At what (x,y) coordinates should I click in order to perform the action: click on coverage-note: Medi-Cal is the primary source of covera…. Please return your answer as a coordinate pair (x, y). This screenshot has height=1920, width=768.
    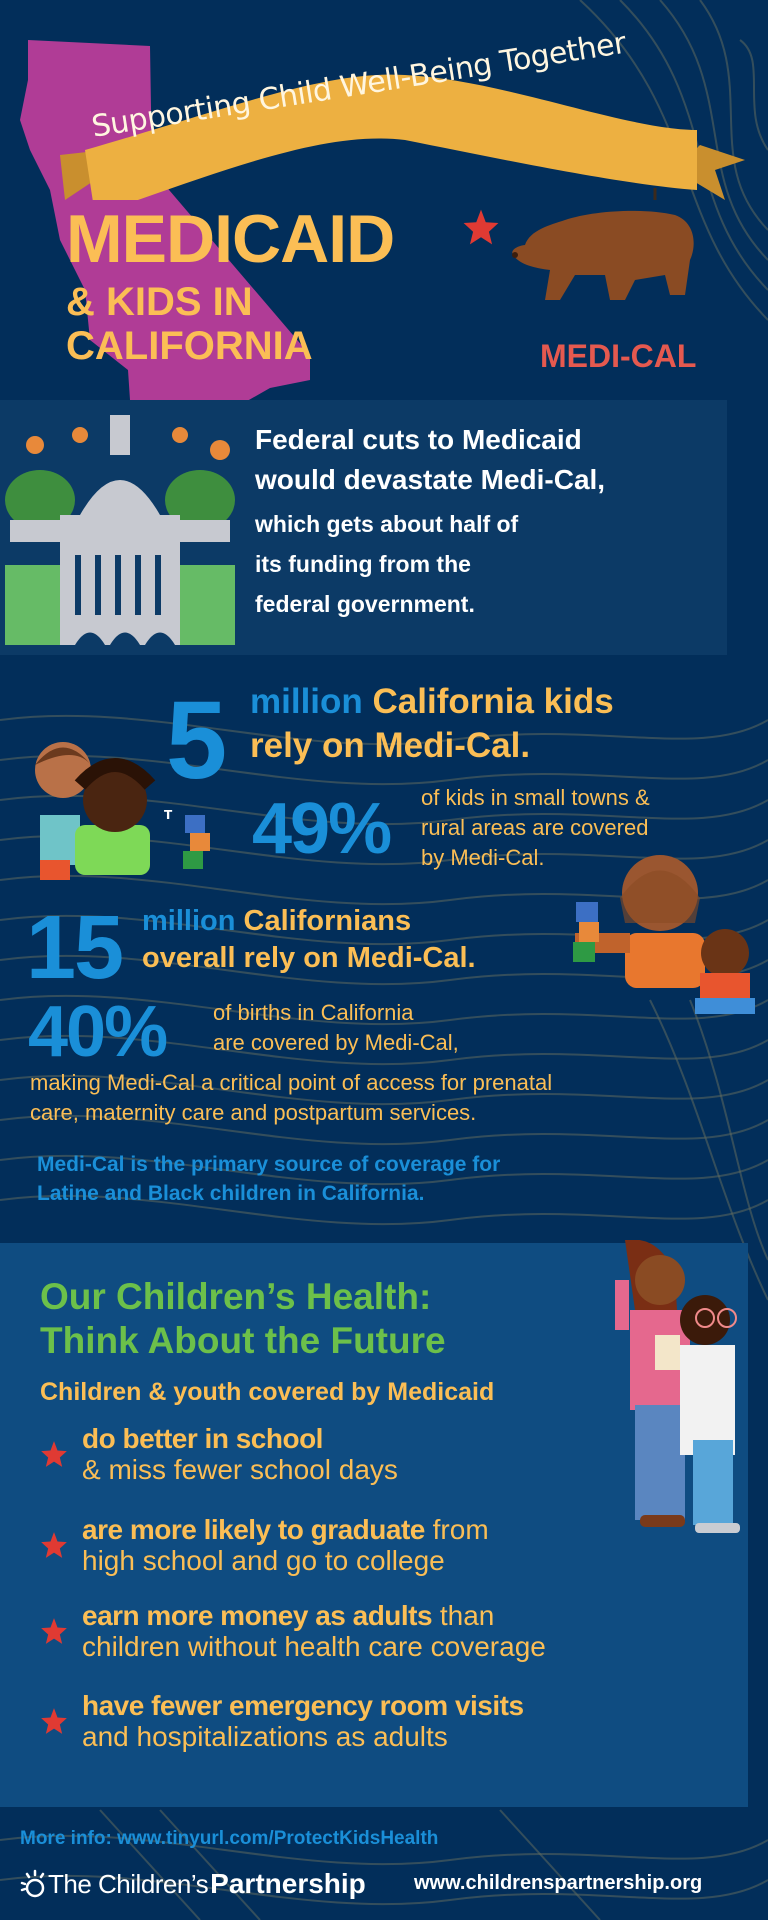
    Looking at the image, I should click on (268, 1179).